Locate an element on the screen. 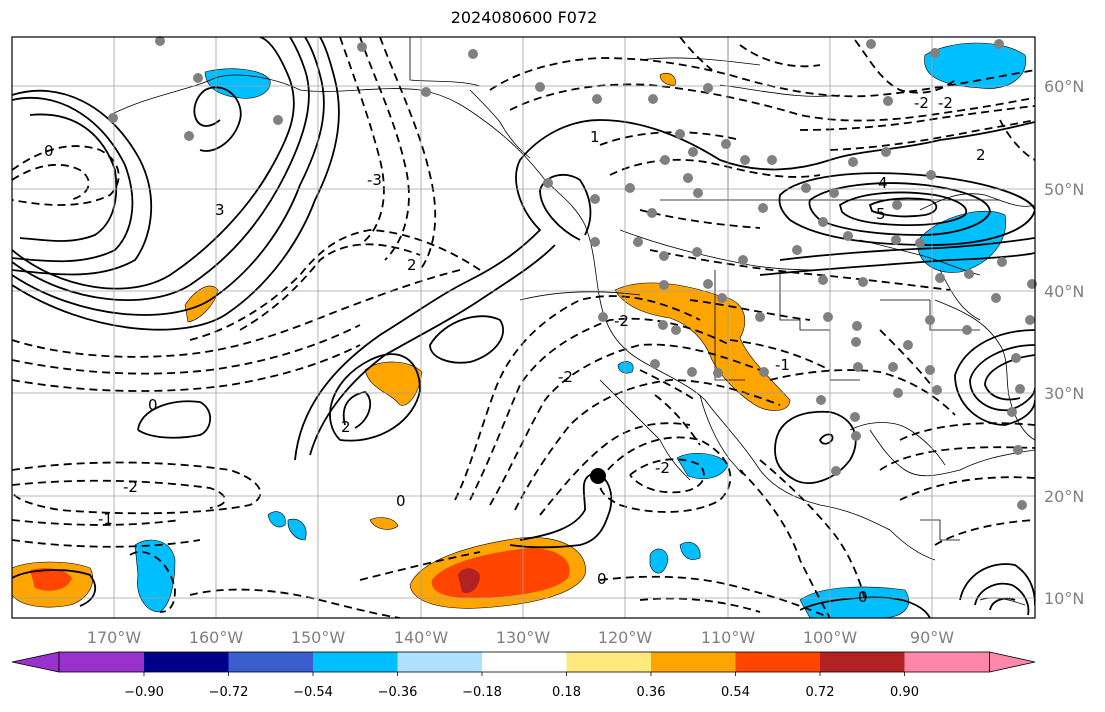  svg-text: -3 is located at coordinates (374, 180).